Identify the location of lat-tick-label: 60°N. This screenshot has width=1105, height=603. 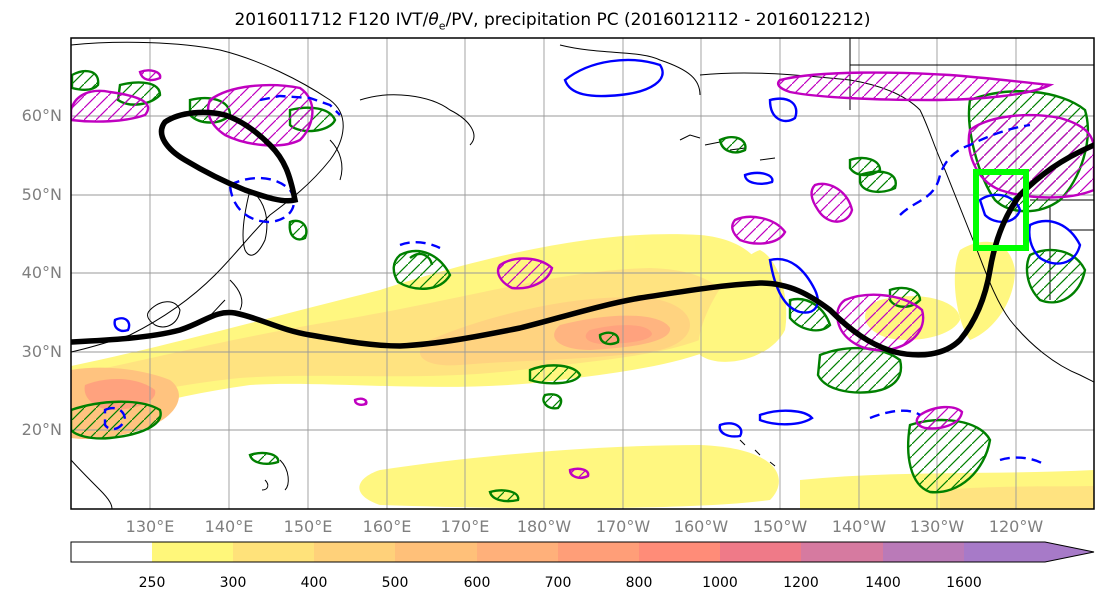
(41, 115).